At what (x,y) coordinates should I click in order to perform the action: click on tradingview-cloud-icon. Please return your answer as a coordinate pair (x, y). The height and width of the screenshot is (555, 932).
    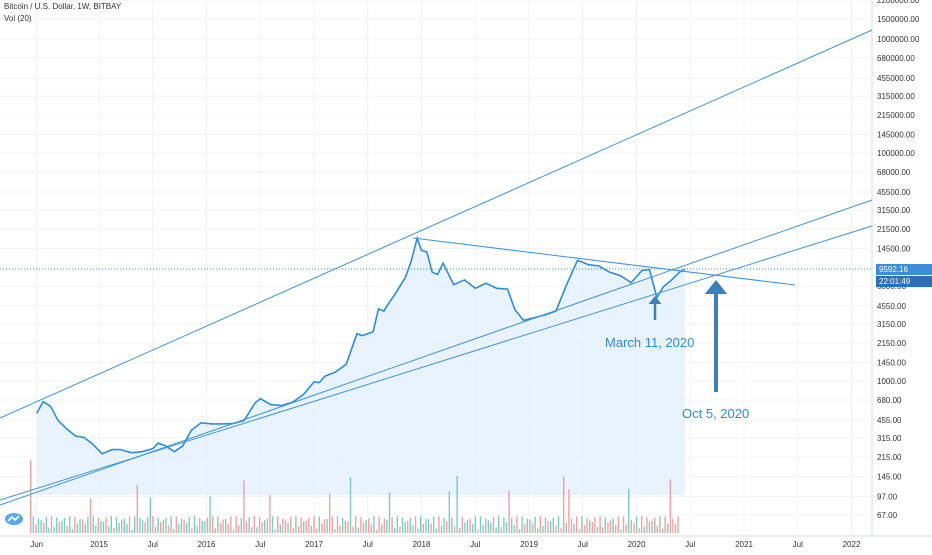
    Looking at the image, I should click on (14, 518).